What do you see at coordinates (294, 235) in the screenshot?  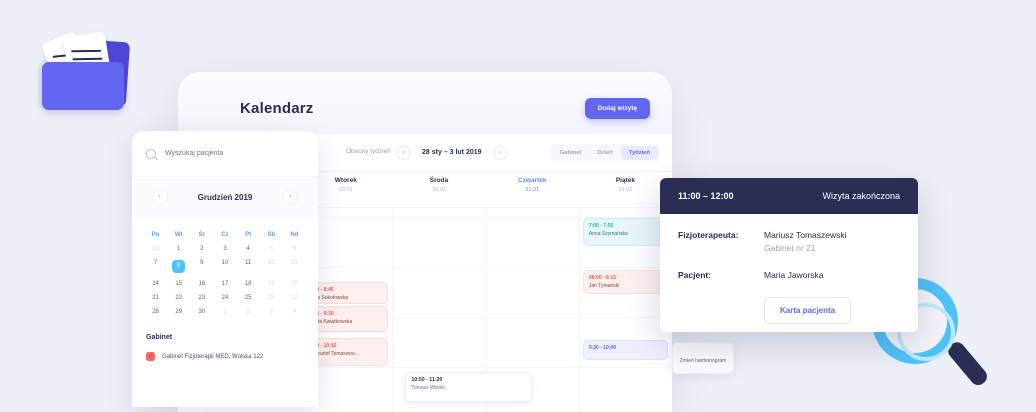 I see `weekday-label: Nd` at bounding box center [294, 235].